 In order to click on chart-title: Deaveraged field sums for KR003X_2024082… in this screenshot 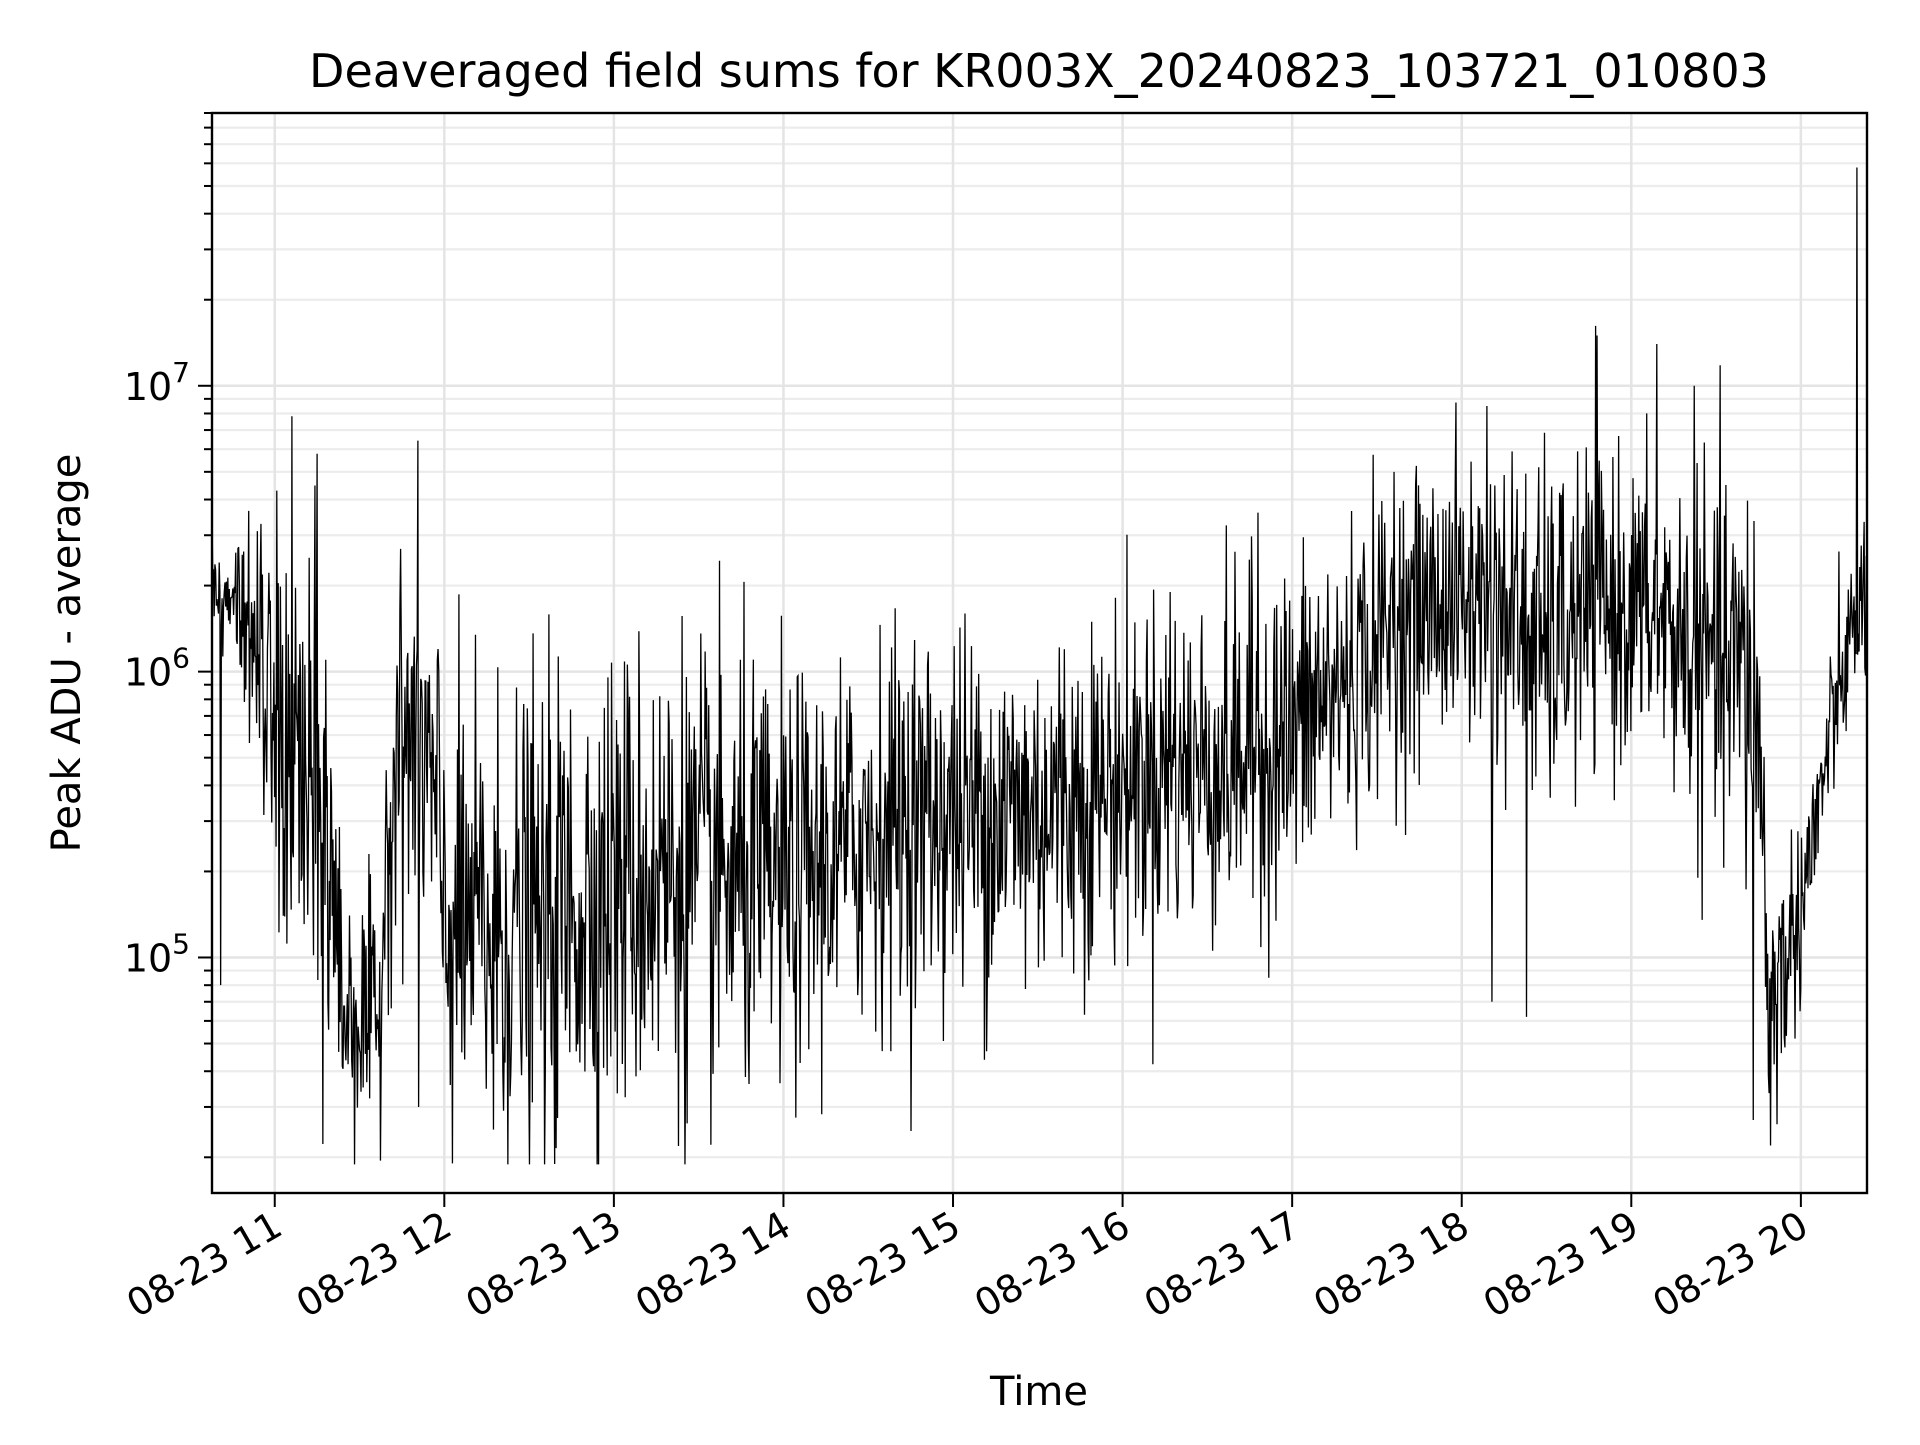, I will do `click(1039, 71)`.